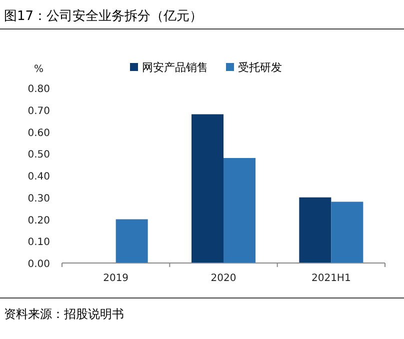 The width and height of the screenshot is (404, 339). What do you see at coordinates (331, 278) in the screenshot?
I see `x-tick-label: 2021H1` at bounding box center [331, 278].